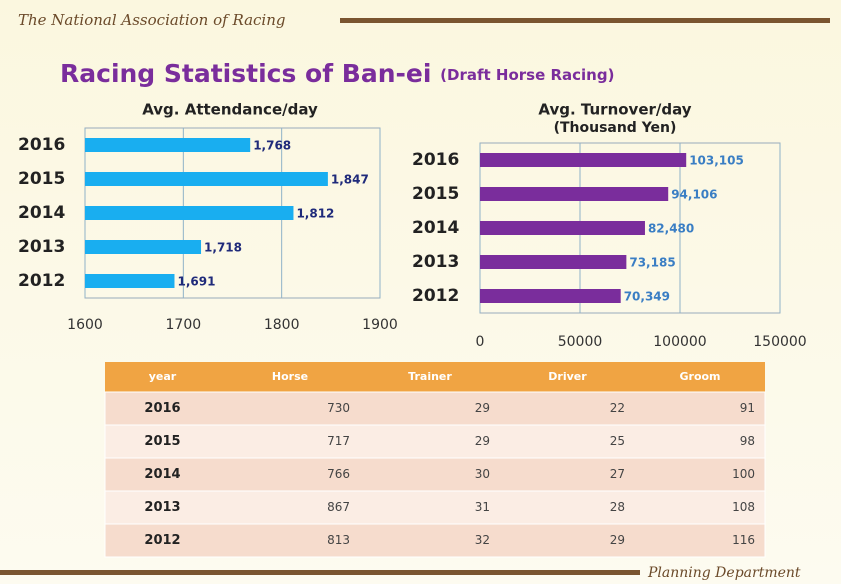 This screenshot has width=841, height=584. Describe the element at coordinates (85, 325) in the screenshot. I see `x-tick-label: 1600` at that location.